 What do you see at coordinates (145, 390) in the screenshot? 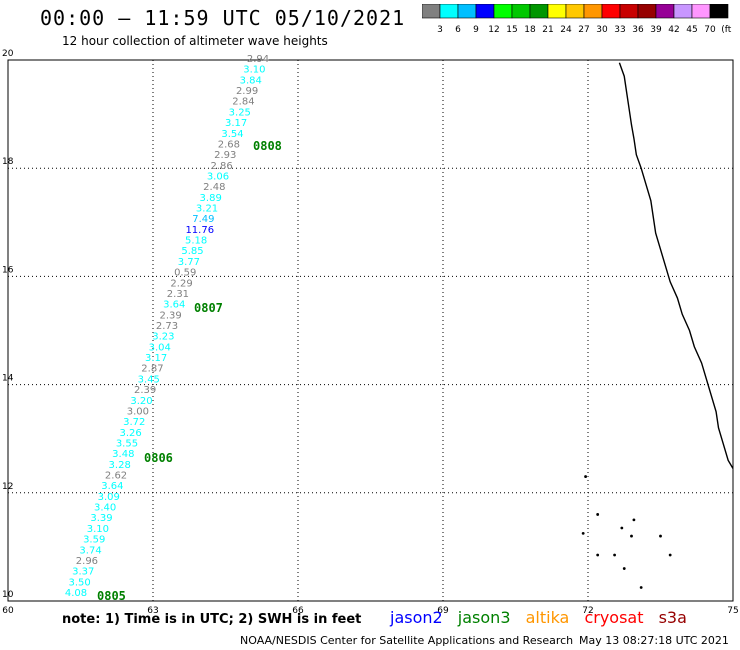
I see `swh-value-label: 2.39` at bounding box center [145, 390].